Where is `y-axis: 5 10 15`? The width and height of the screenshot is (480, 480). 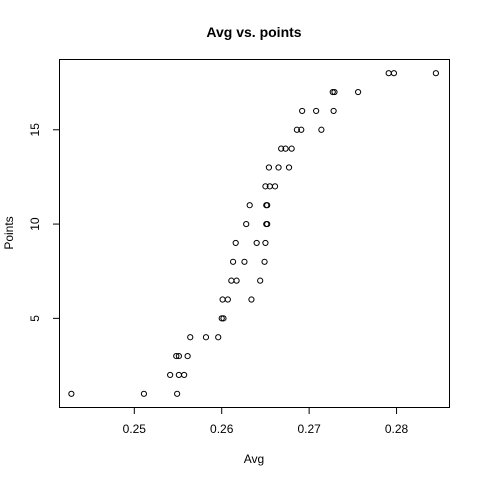
y-axis: 5 10 15 is located at coordinates (44, 222).